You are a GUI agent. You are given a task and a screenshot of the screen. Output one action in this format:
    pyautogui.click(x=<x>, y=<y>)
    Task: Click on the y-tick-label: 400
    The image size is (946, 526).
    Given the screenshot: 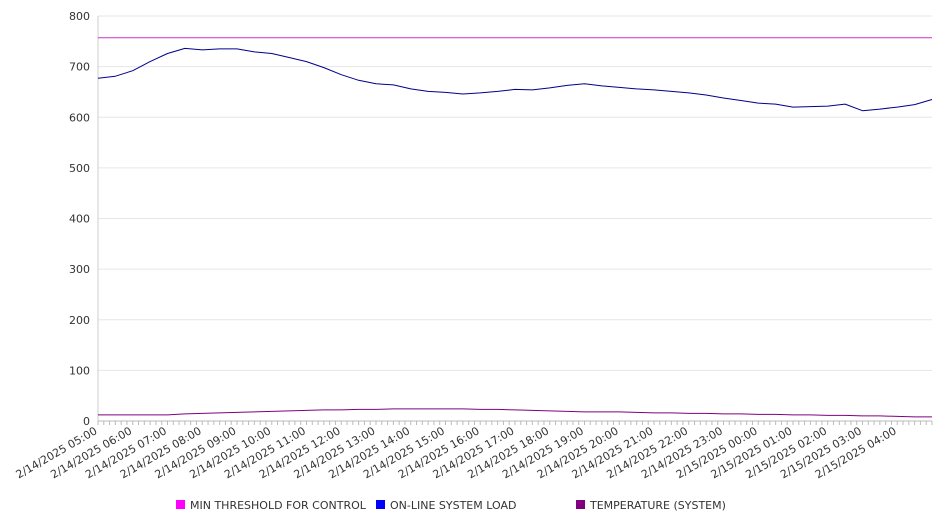 What is the action you would take?
    pyautogui.click(x=79, y=219)
    